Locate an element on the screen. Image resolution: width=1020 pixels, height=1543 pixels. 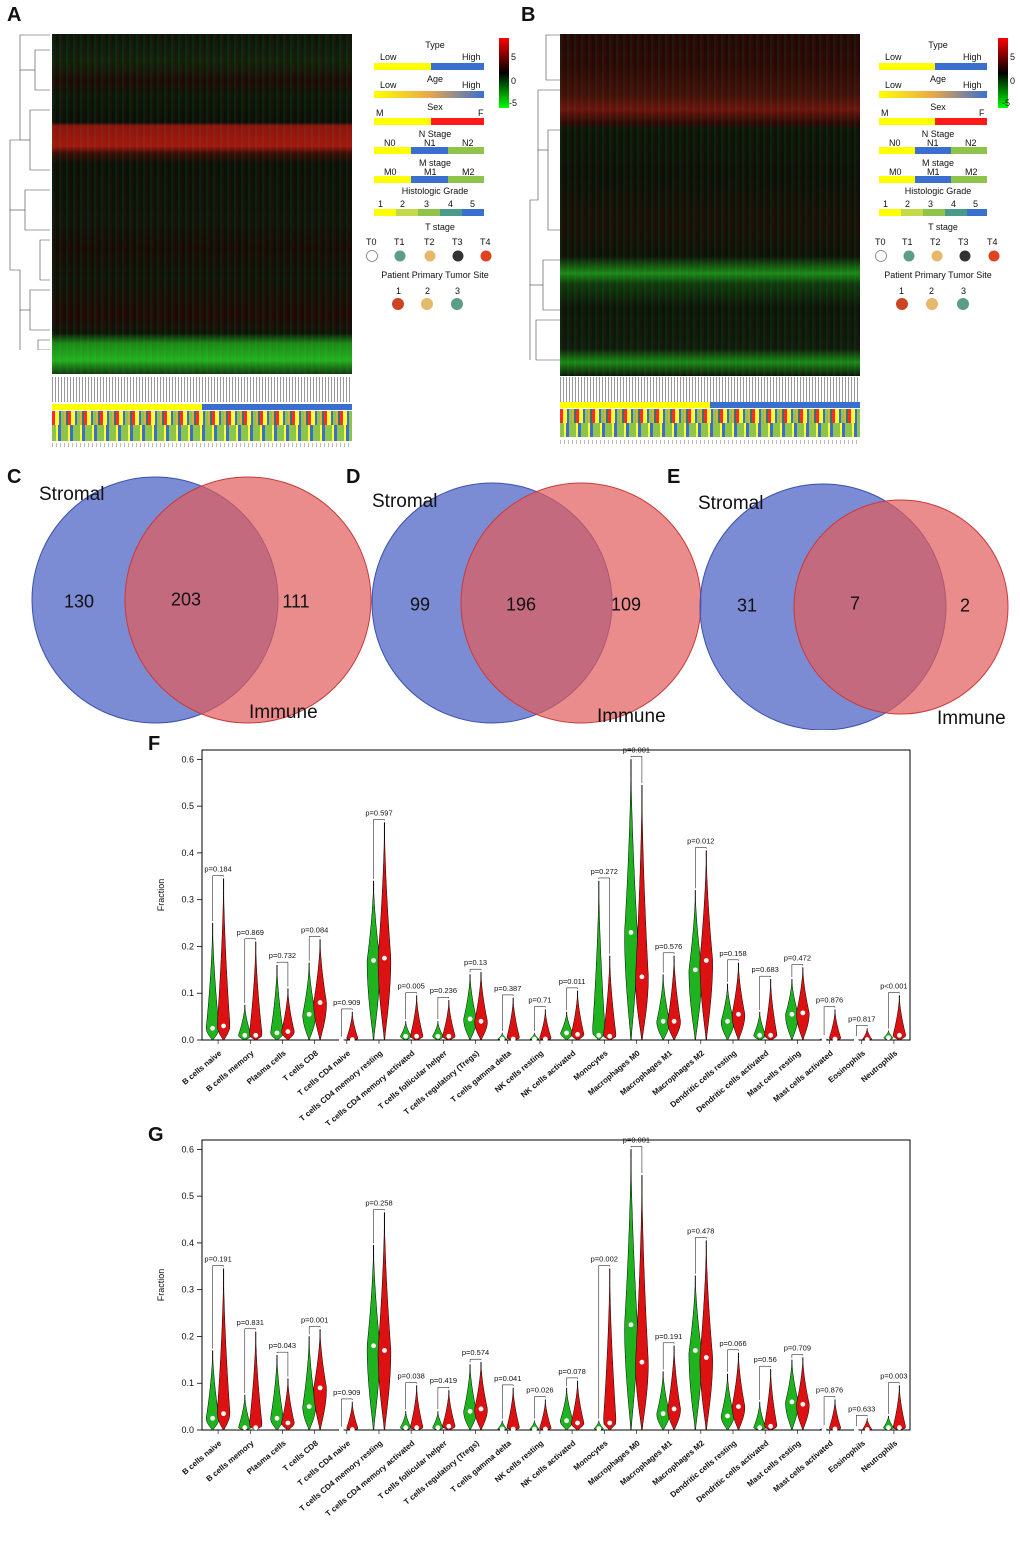
legend-b-age-bar is located at coordinates (933, 94).